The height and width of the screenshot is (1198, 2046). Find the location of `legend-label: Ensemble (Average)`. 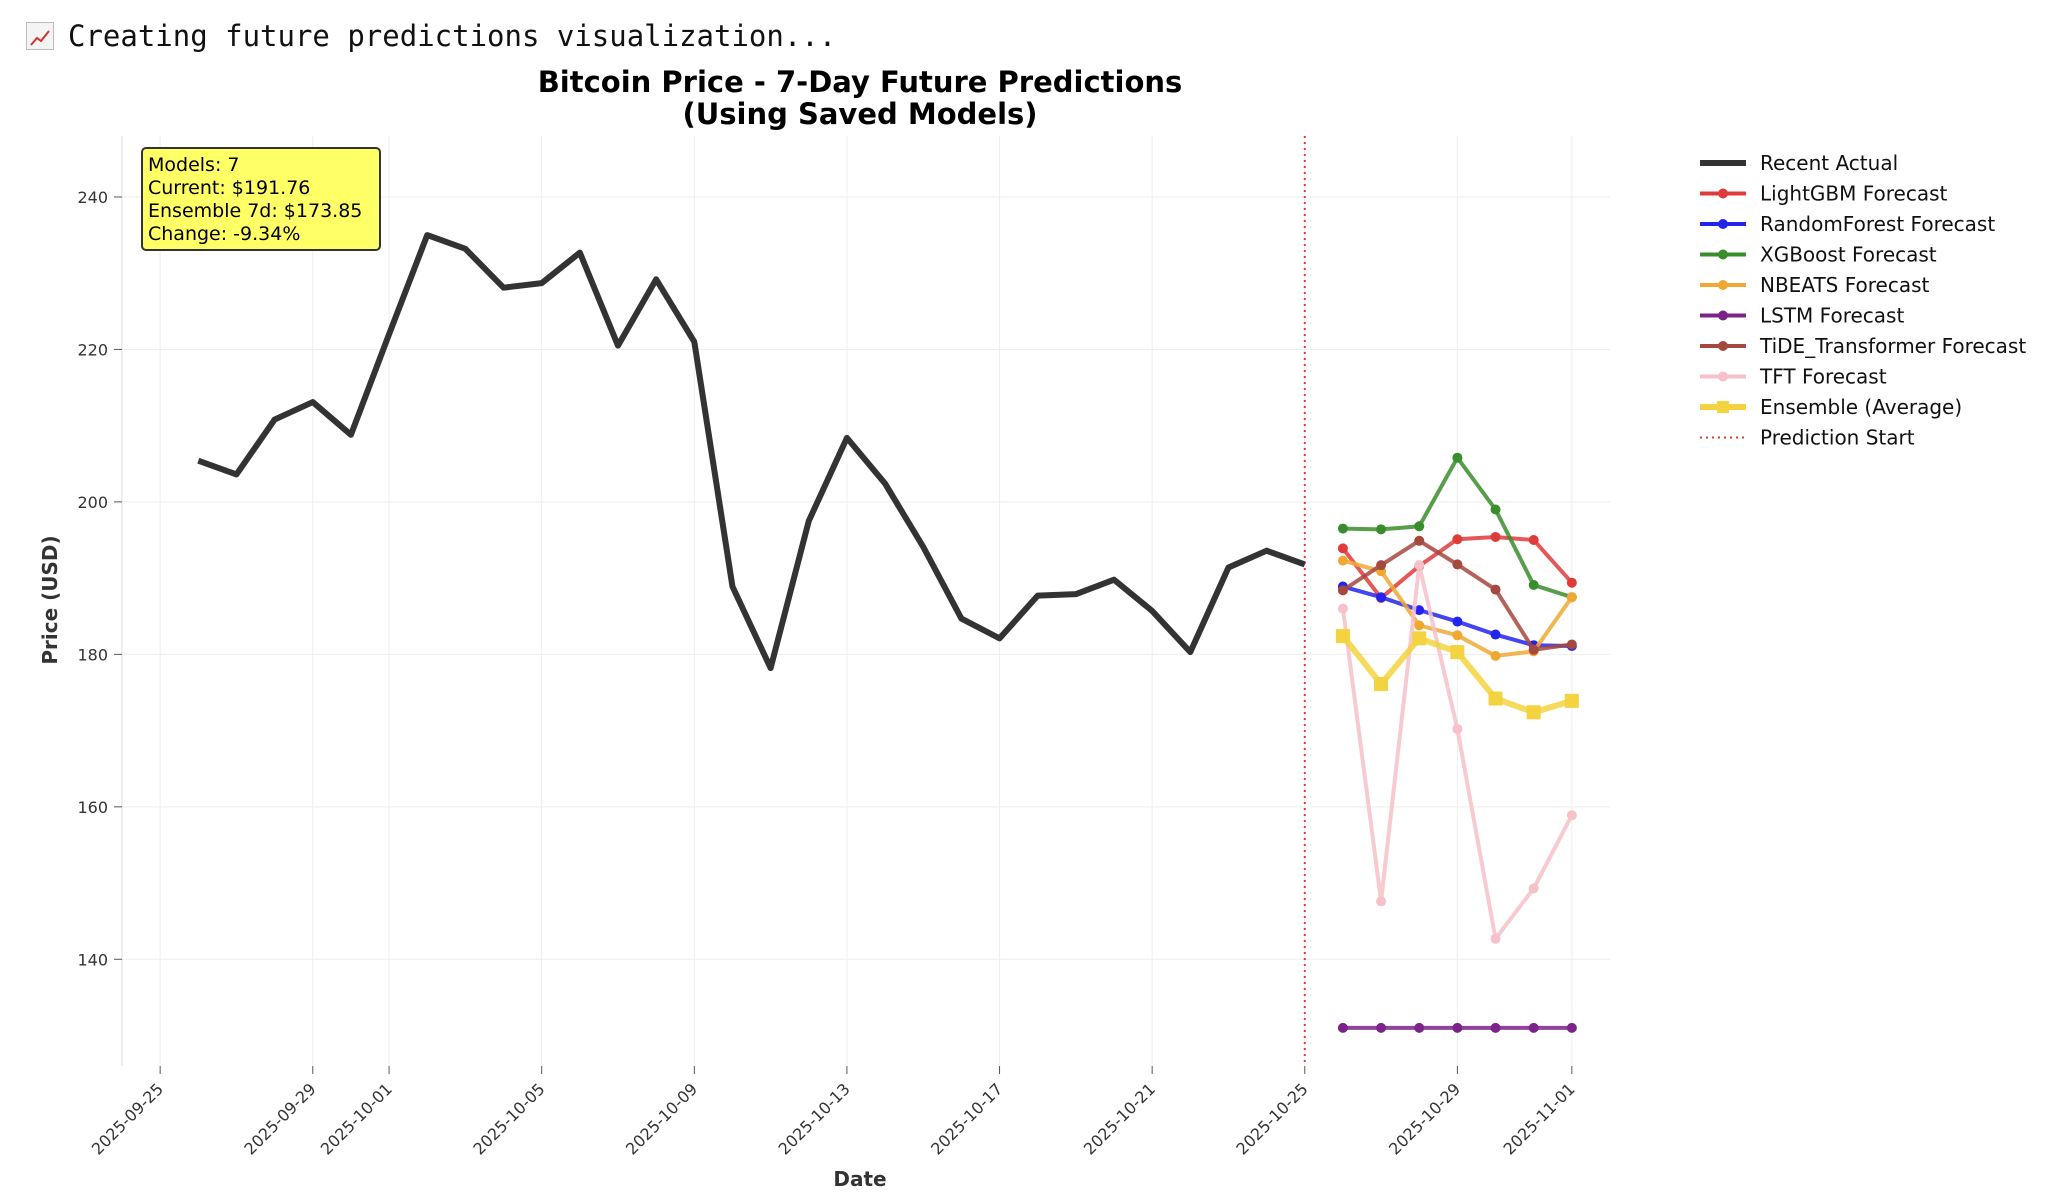

legend-label: Ensemble (Average) is located at coordinates (1861, 407).